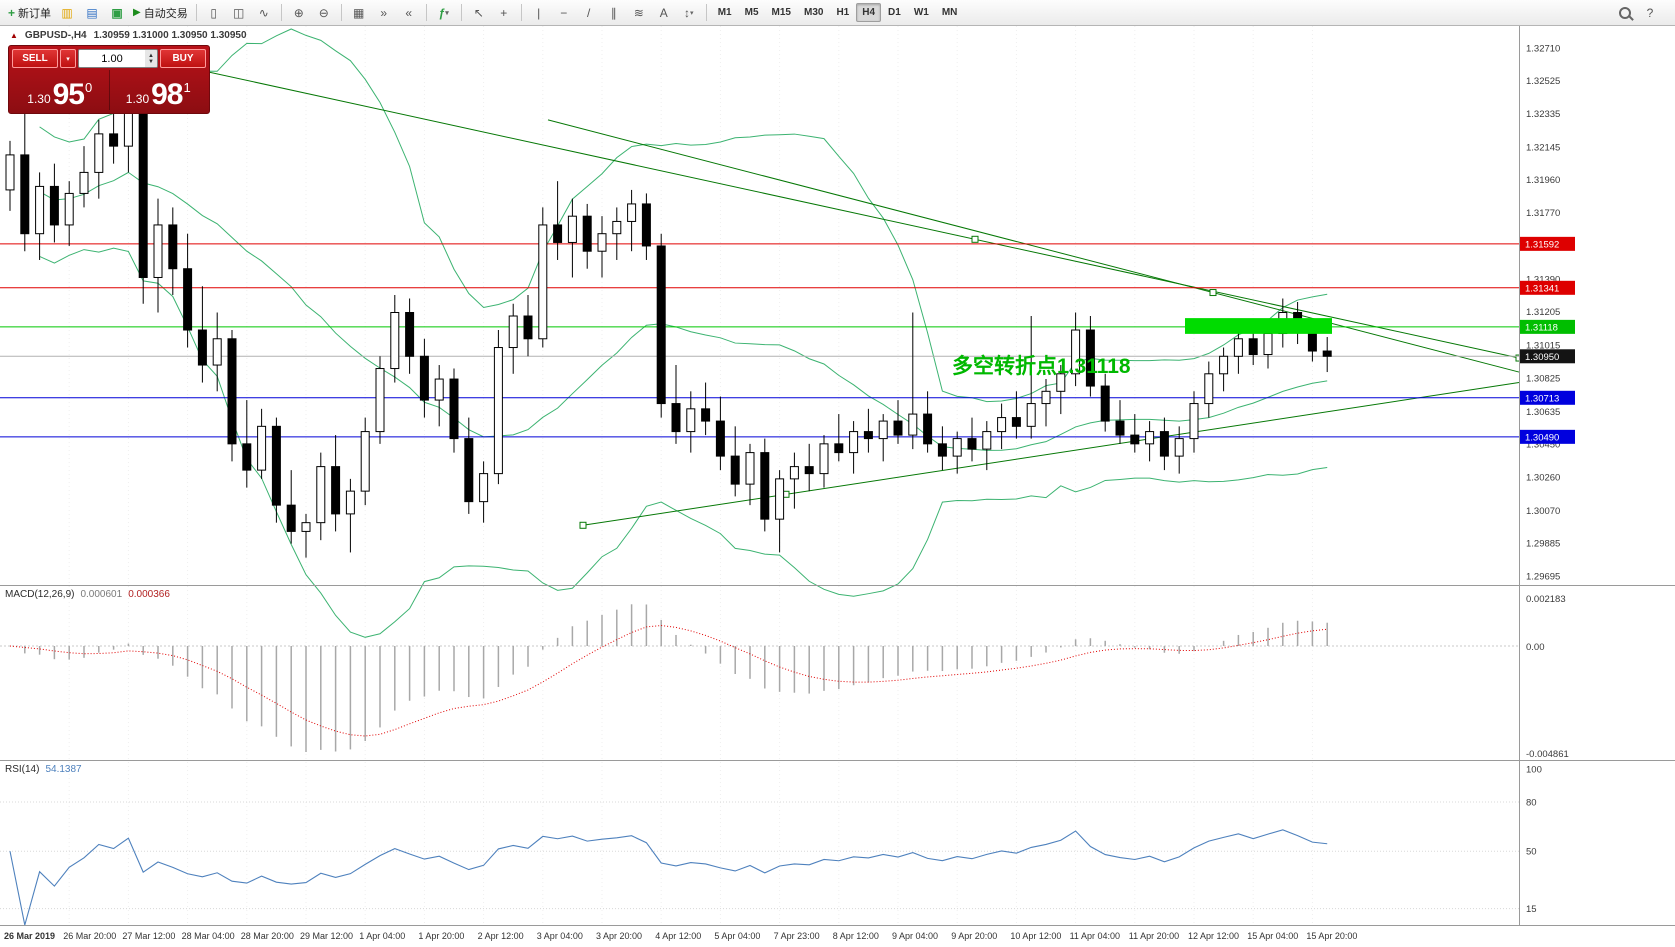 This screenshot has width=1675, height=947. Describe the element at coordinates (915, 936) in the screenshot. I see `time-axis-label: 9 Apr 04:00` at that location.